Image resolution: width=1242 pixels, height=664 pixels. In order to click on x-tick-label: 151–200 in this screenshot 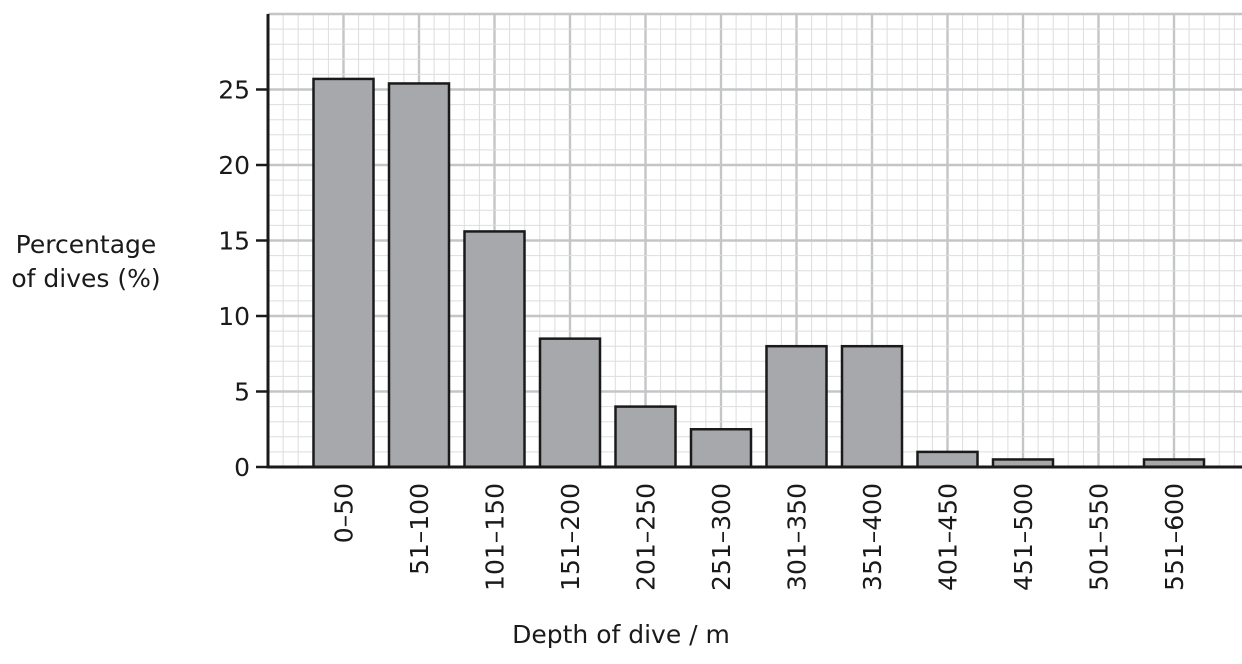, I will do `click(570, 537)`.